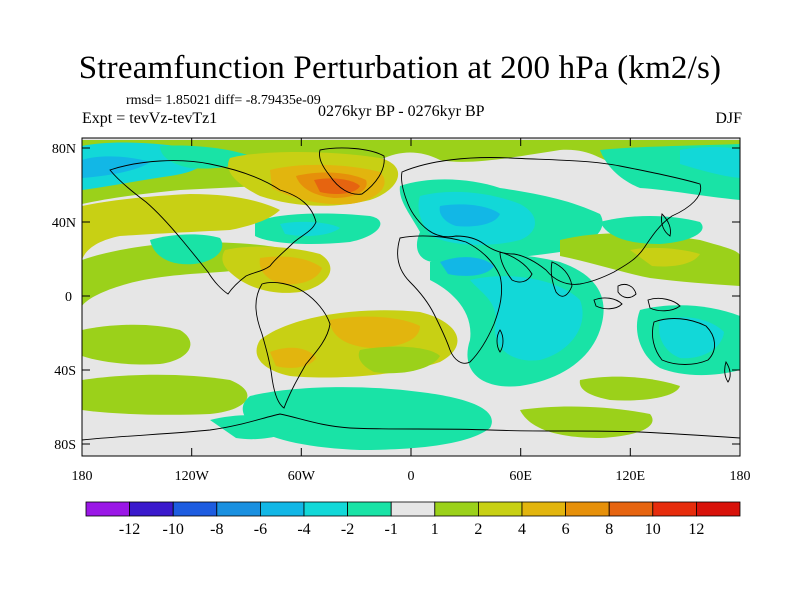 Image resolution: width=800 pixels, height=600 pixels. I want to click on coastline-south-asia, so click(516, 267).